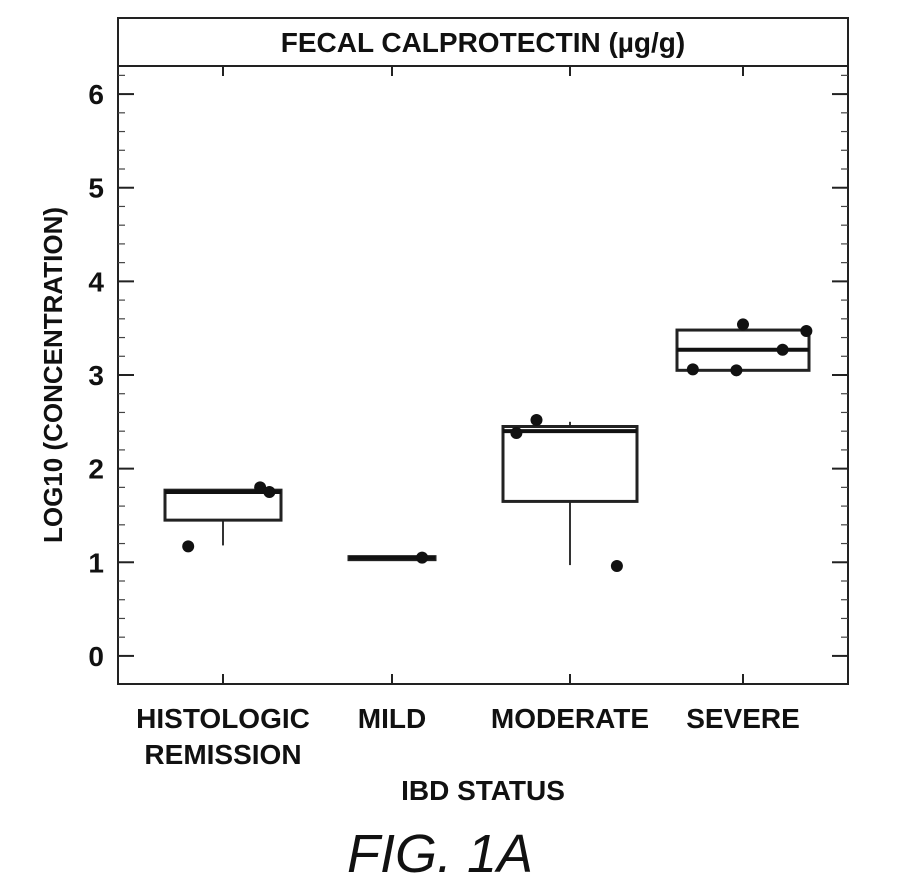 The image size is (915, 885). I want to click on title-strip, so click(483, 42).